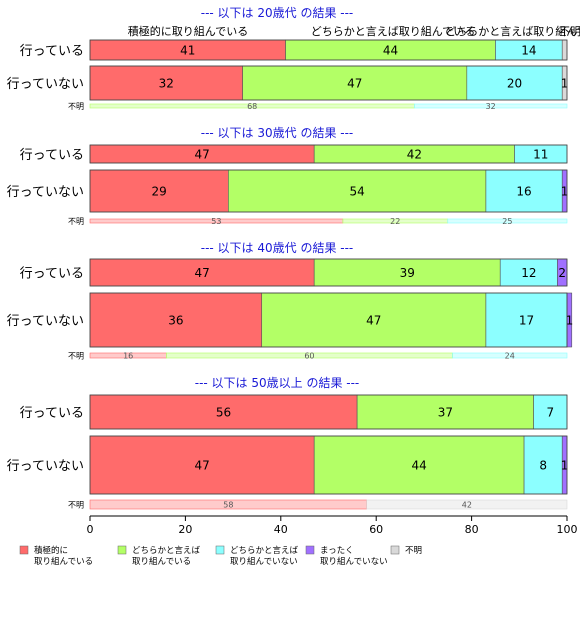 Image resolution: width=580 pixels, height=636 pixels. What do you see at coordinates (567, 529) in the screenshot?
I see `x-tick-label-5: 100` at bounding box center [567, 529].